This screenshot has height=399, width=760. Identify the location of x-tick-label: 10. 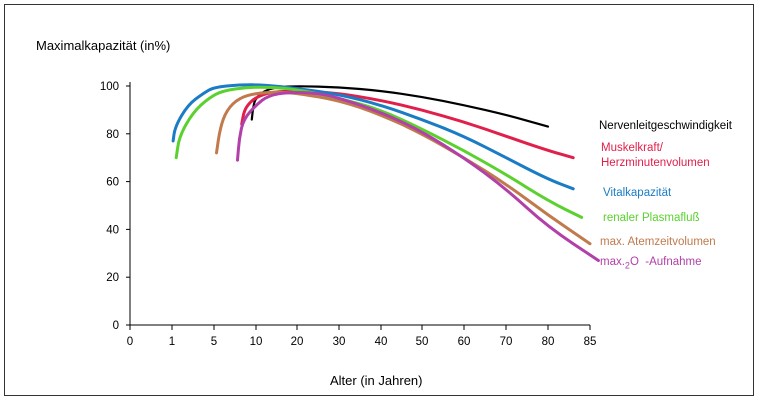
(256, 342).